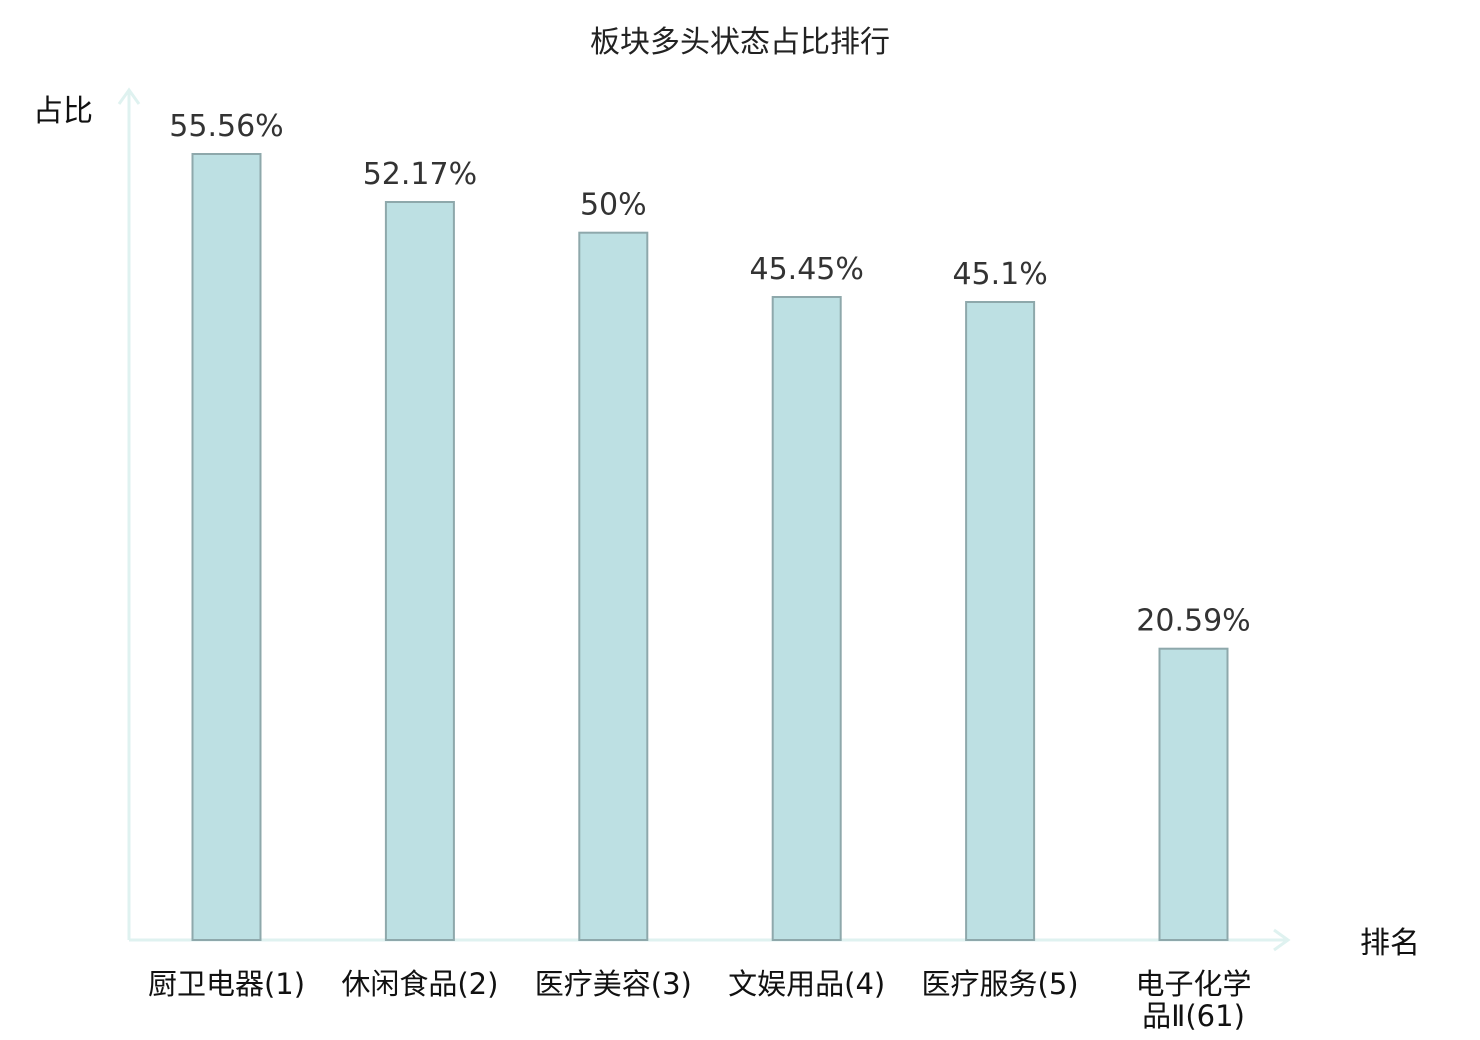  What do you see at coordinates (613, 205) in the screenshot?
I see `value-label-3: 50%` at bounding box center [613, 205].